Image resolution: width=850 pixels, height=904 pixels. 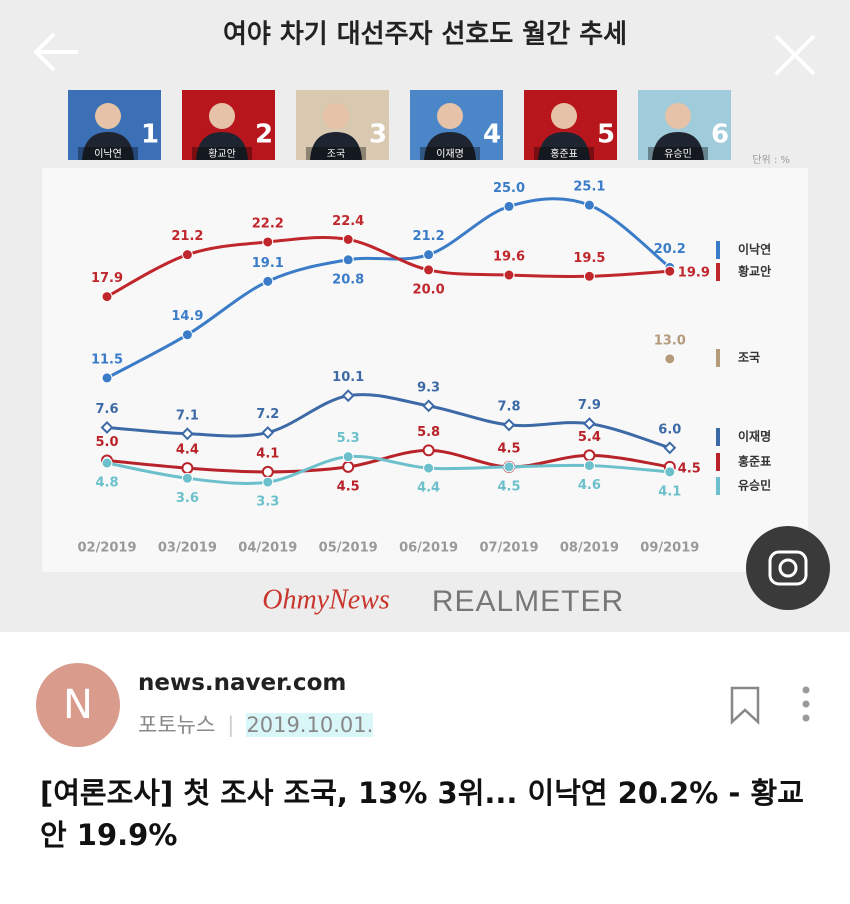 What do you see at coordinates (509, 188) in the screenshot?
I see `data-label: 25.0` at bounding box center [509, 188].